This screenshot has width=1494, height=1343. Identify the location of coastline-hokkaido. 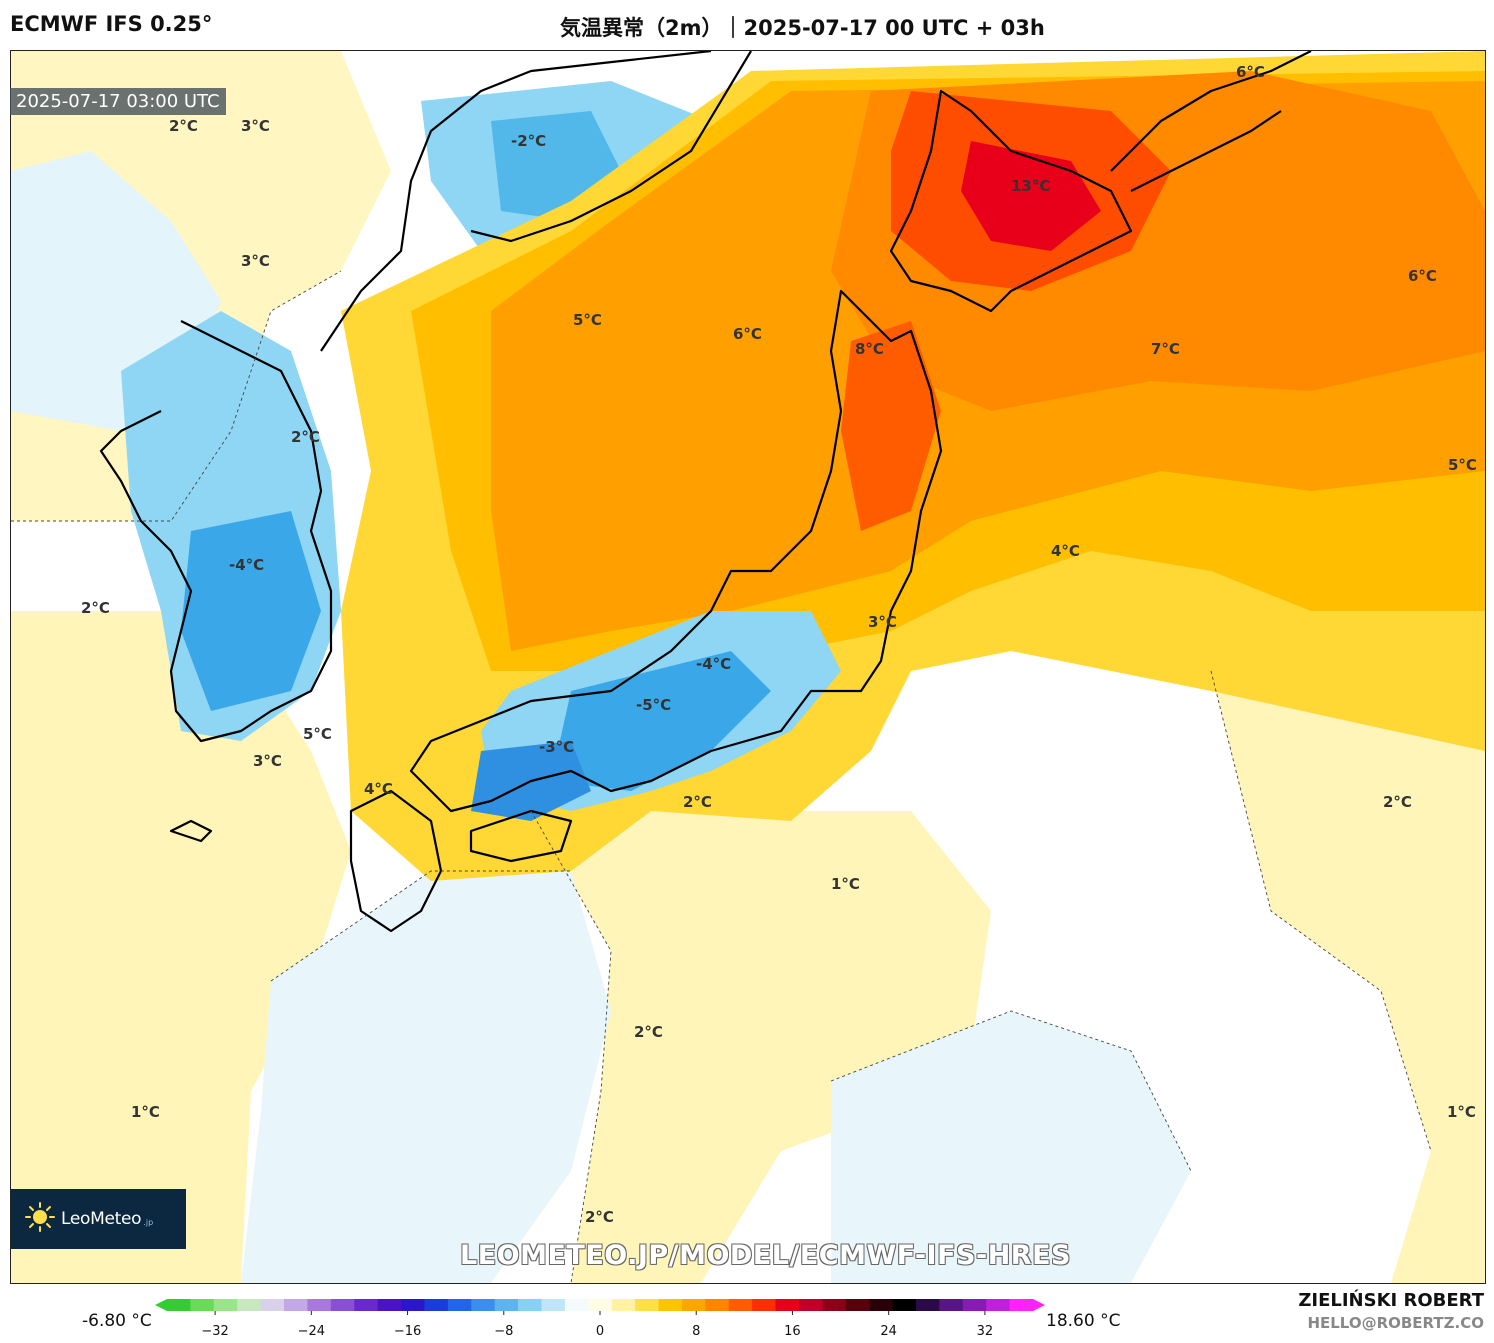
(1011, 201).